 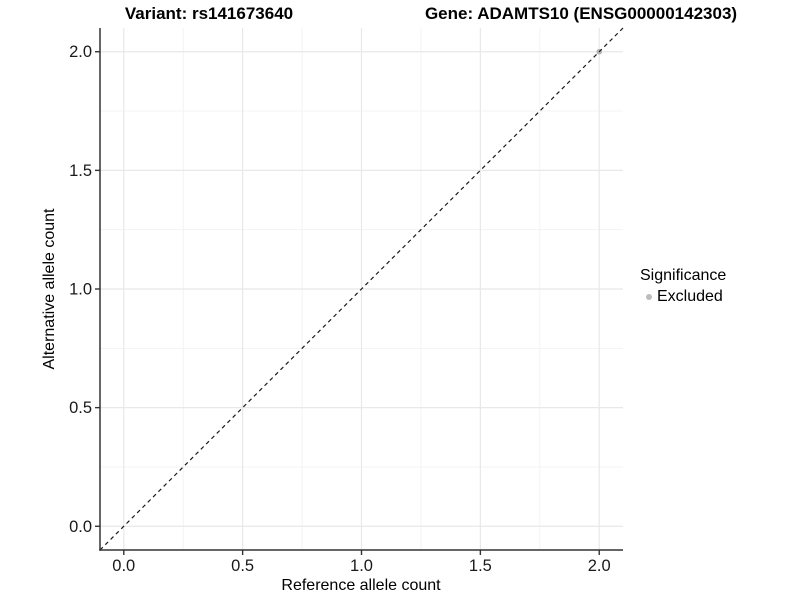 I want to click on legend-item-excluded: Excluded, so click(x=683, y=297).